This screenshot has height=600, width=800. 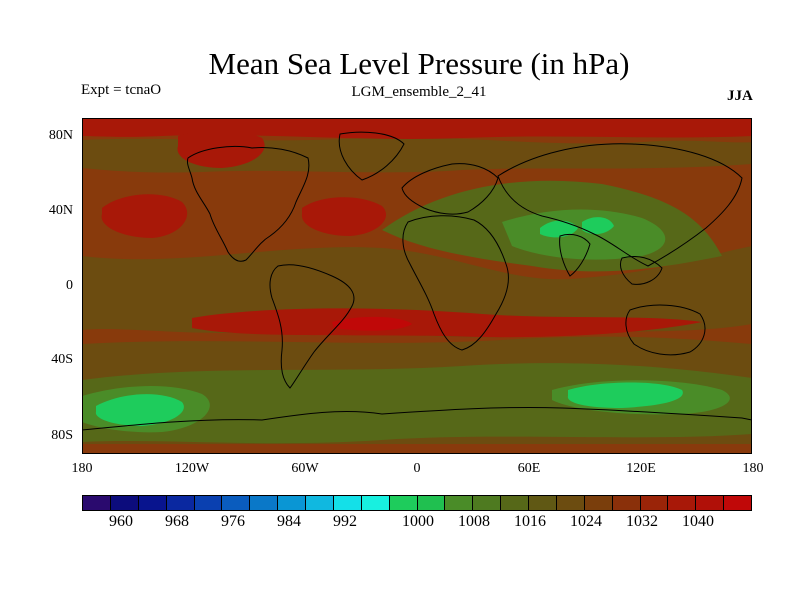 What do you see at coordinates (144, 216) in the screenshot?
I see `contour-pacific-high` at bounding box center [144, 216].